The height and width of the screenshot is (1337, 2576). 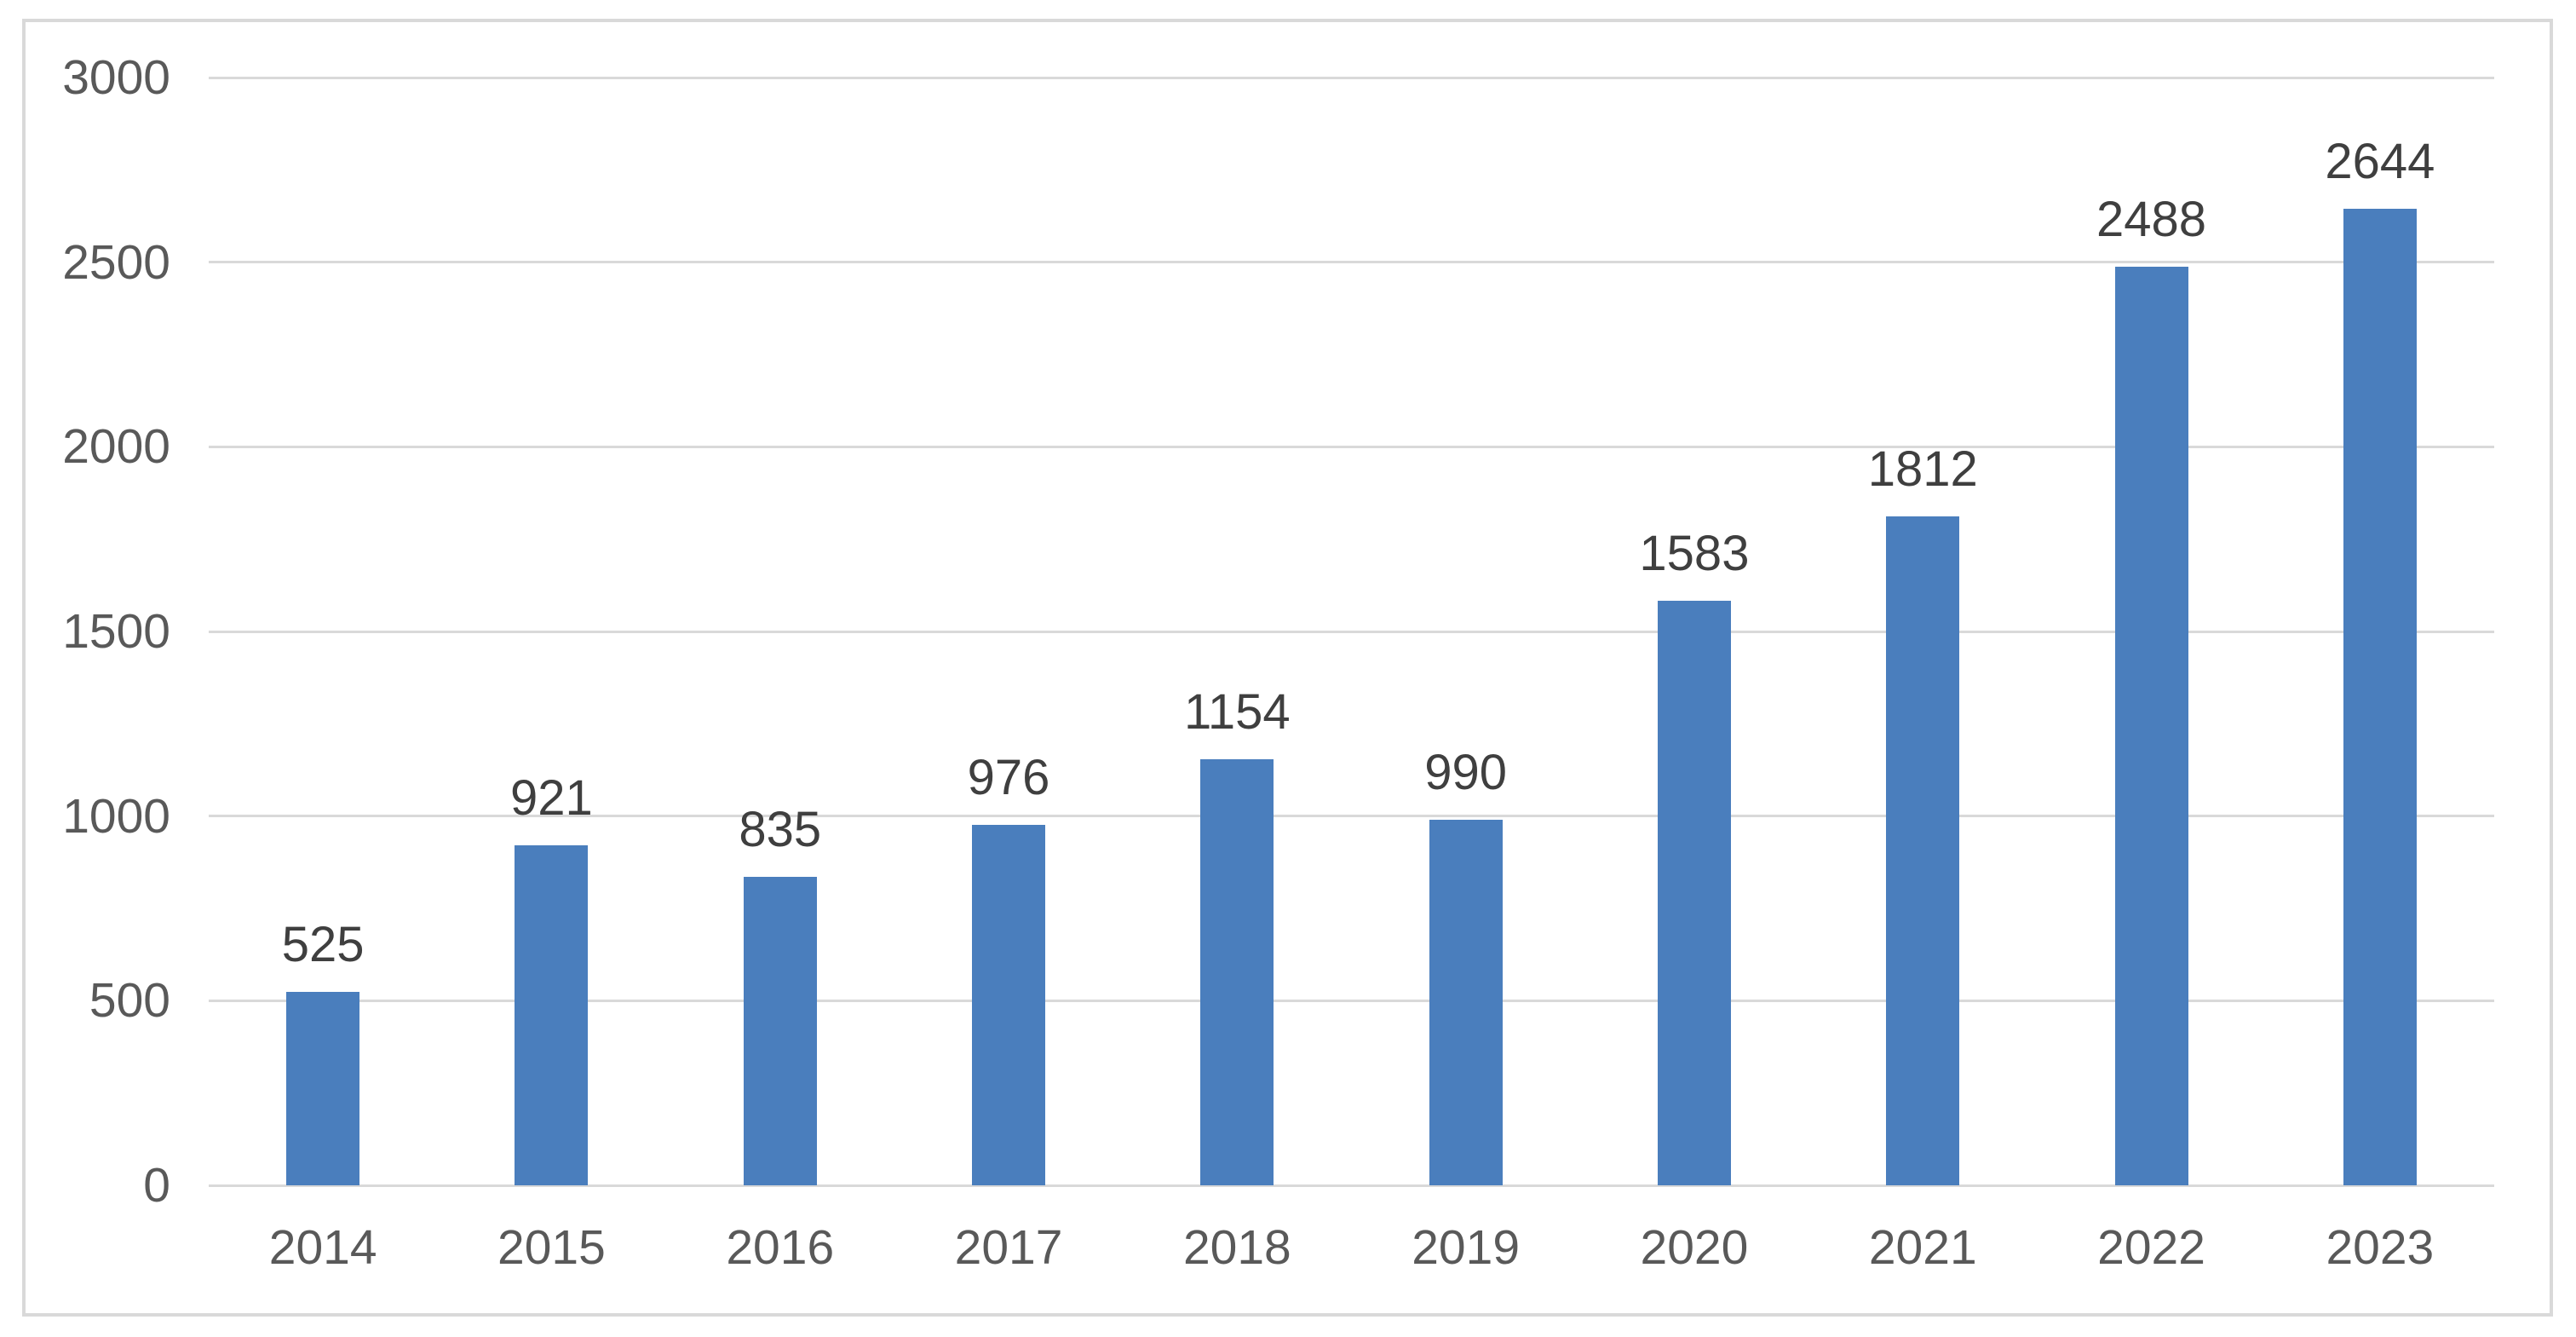 I want to click on x-axis: 2014 2015 2016 2017 2018 2019 2020 2021 2022 2023, so click(x=1352, y=1257).